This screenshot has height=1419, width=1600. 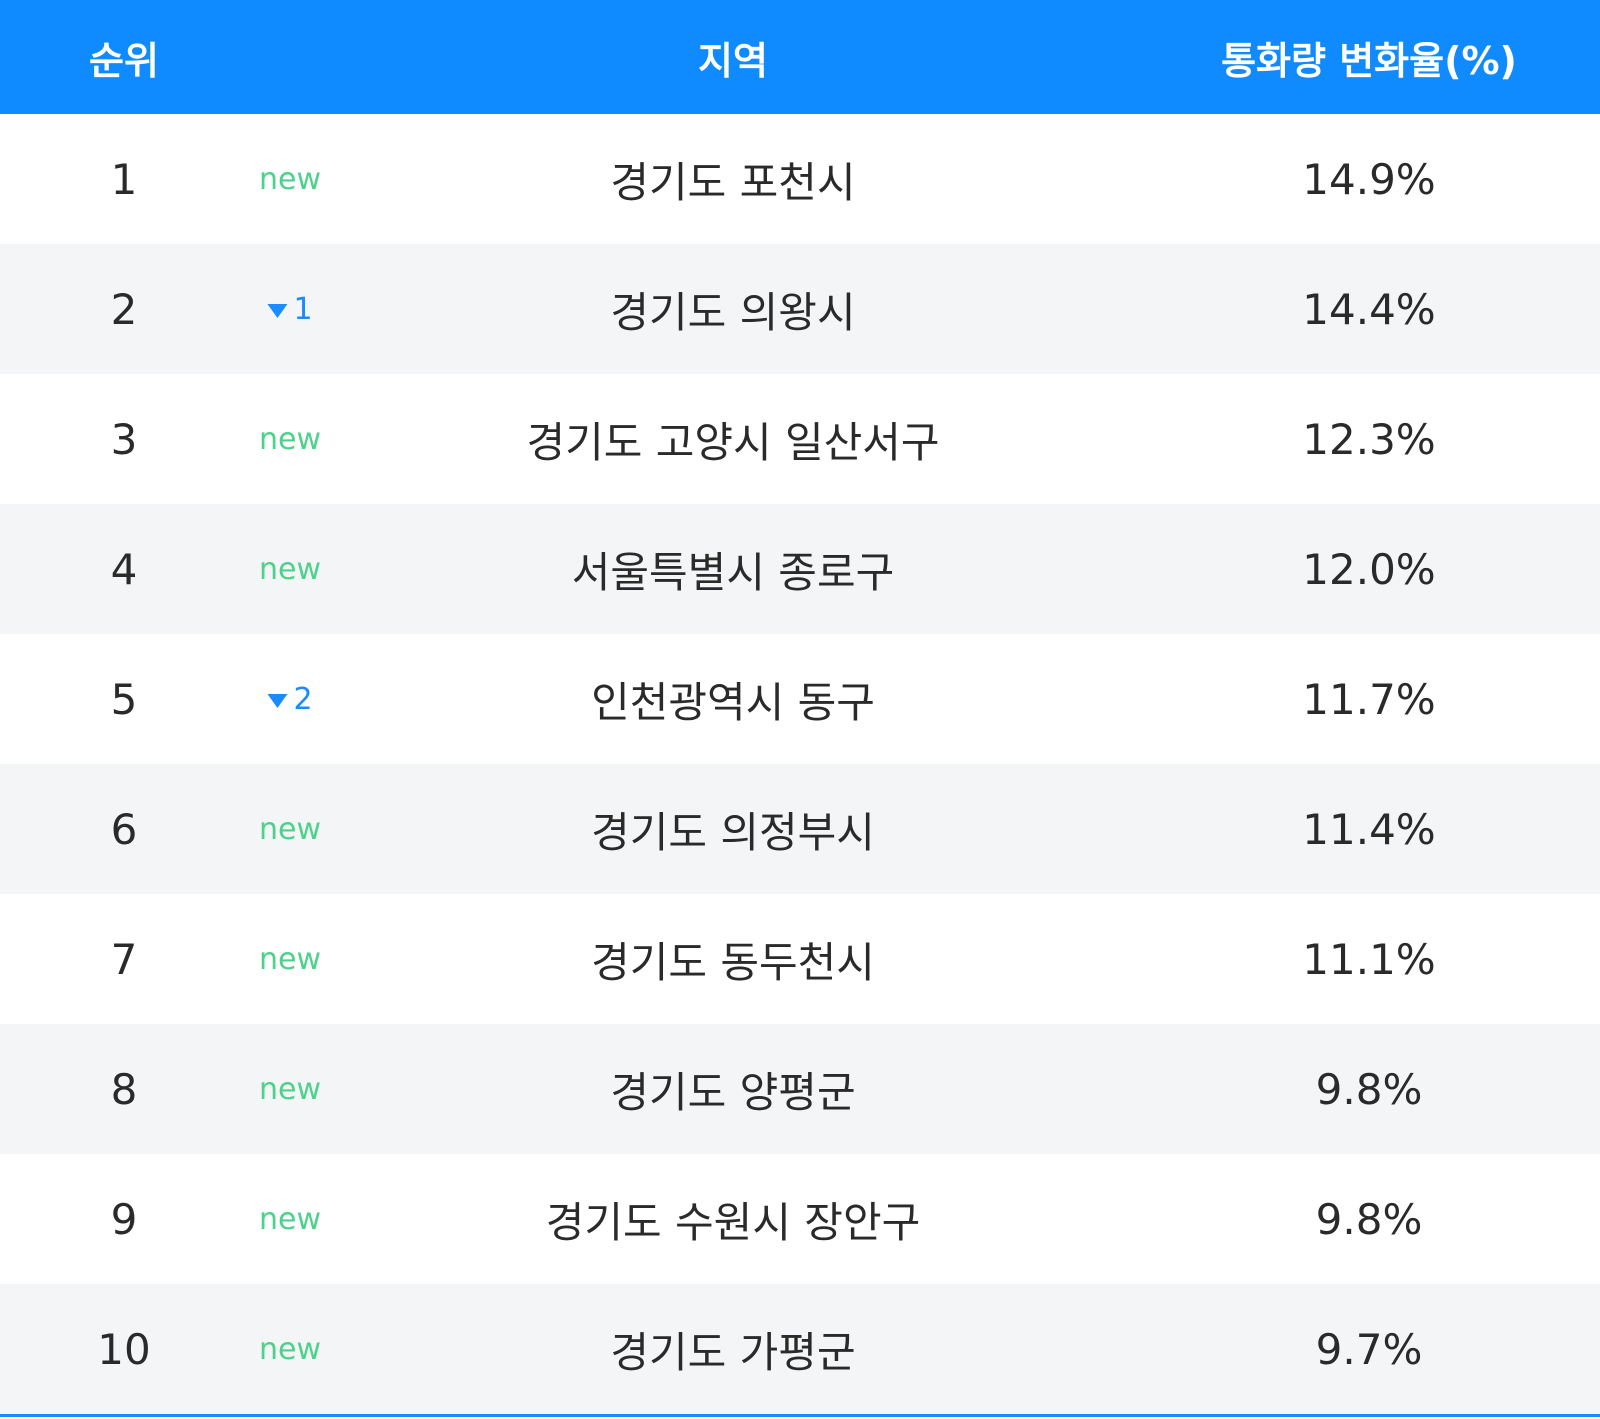 I want to click on change-cell: 2, so click(x=290, y=699).